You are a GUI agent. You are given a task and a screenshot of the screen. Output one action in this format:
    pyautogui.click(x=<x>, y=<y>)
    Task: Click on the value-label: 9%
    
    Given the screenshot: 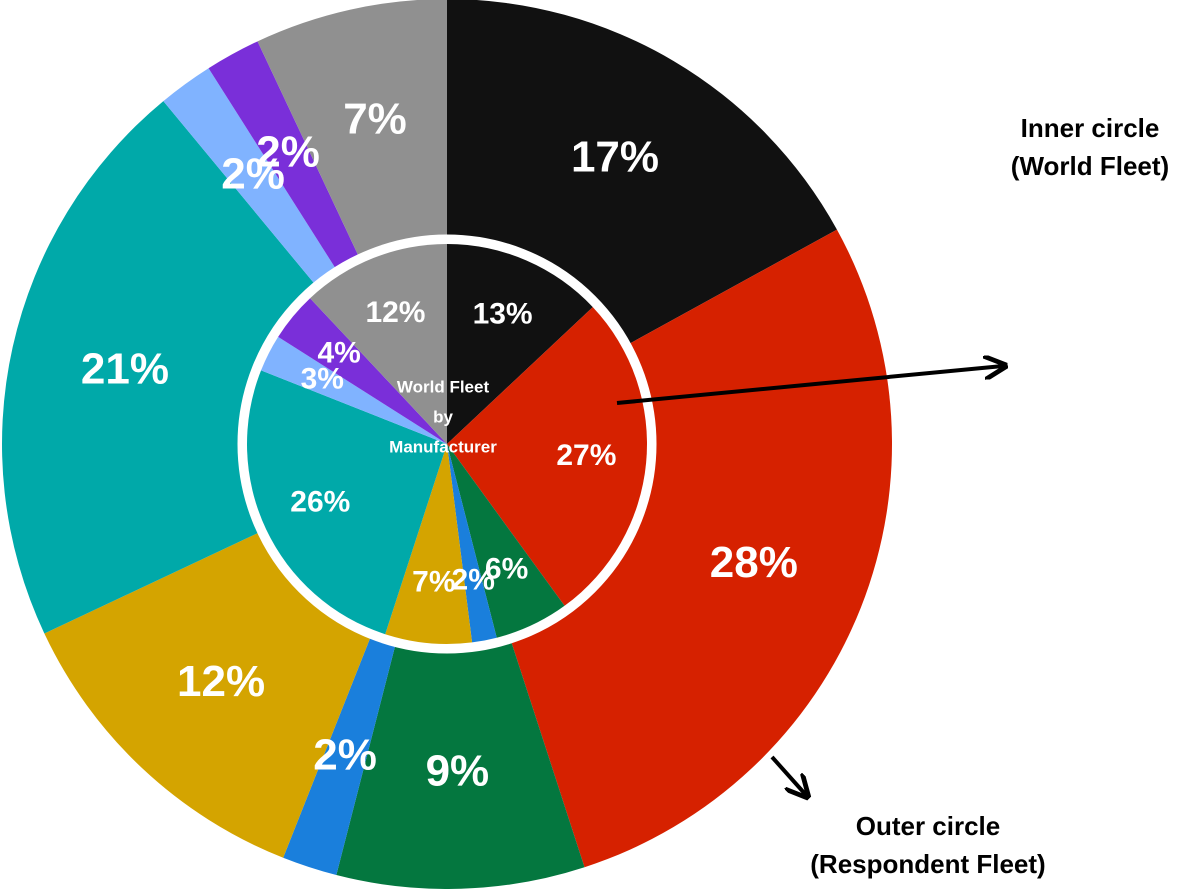 What is the action you would take?
    pyautogui.click(x=458, y=770)
    